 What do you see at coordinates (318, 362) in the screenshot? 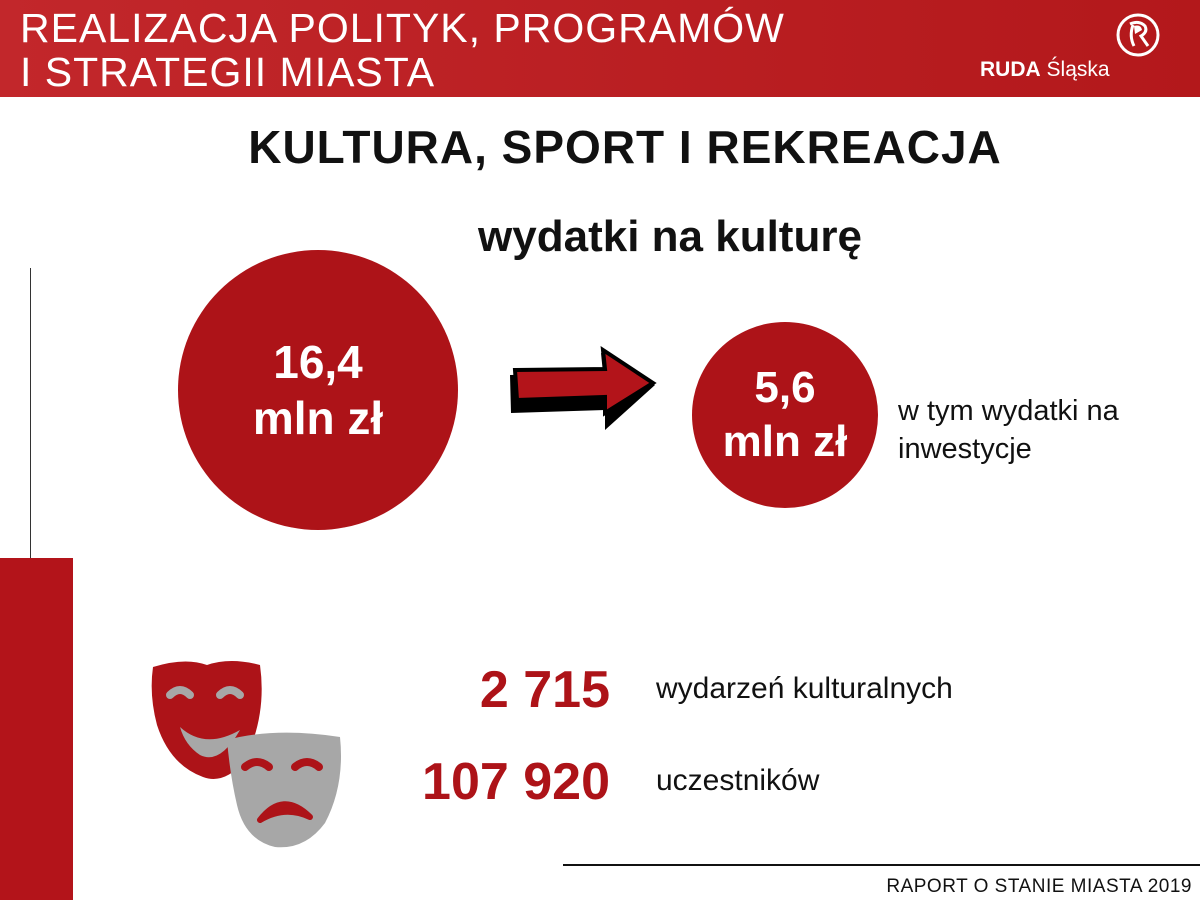
I see `total-spending-value: 16,4` at bounding box center [318, 362].